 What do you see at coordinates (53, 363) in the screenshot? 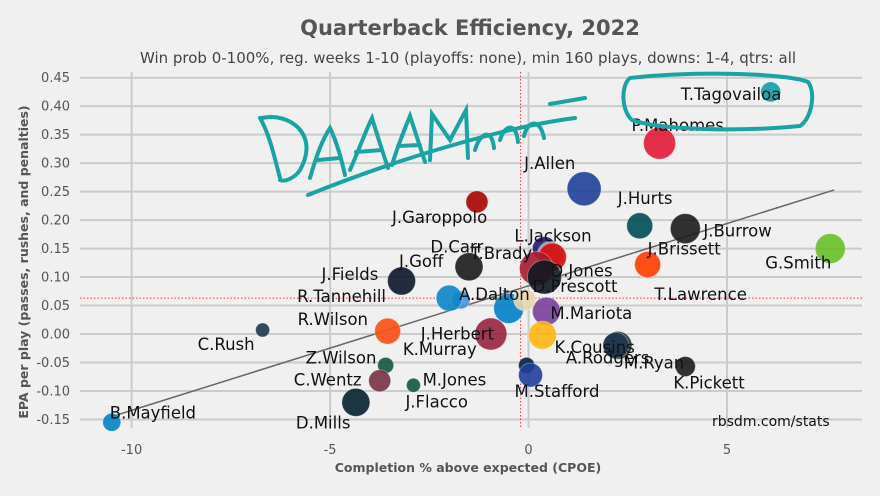
I see `y-tick-label: -0.05` at bounding box center [53, 363].